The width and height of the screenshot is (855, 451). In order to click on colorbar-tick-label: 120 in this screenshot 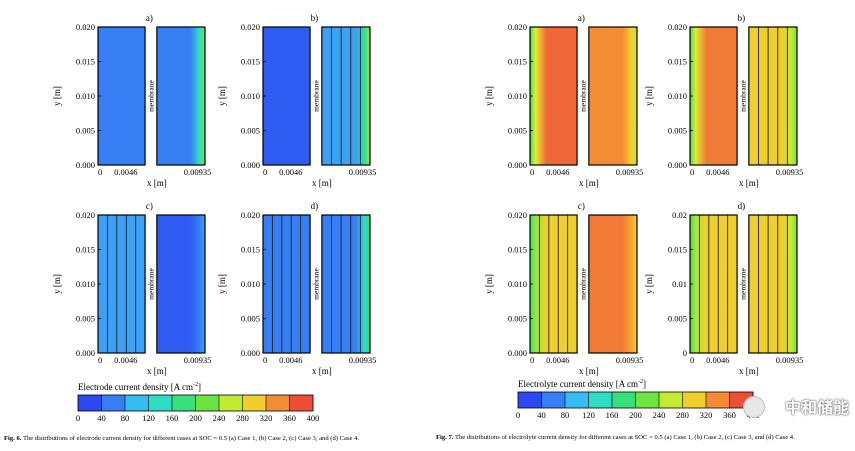, I will do `click(588, 415)`.